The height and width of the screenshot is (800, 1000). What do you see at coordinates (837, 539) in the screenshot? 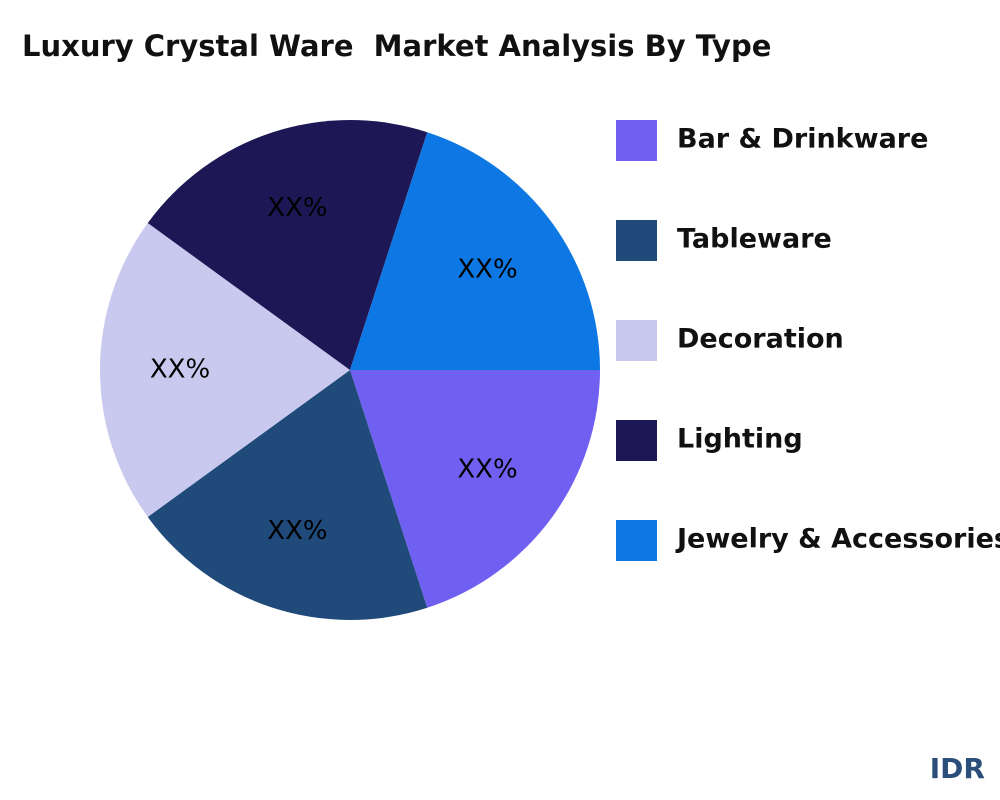
I see `legend-label: Jewelry & Accessories` at bounding box center [837, 539].